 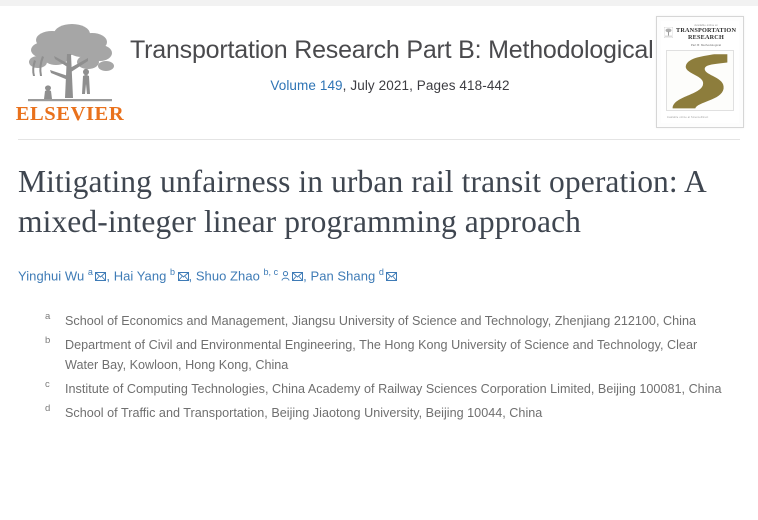 What do you see at coordinates (700, 80) in the screenshot?
I see `cover-artwork` at bounding box center [700, 80].